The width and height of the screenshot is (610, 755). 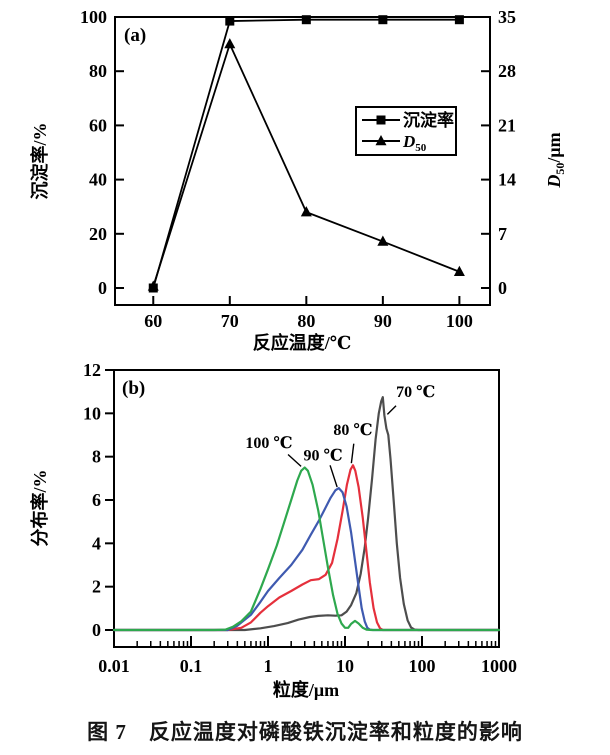 What do you see at coordinates (555, 160) in the screenshot?
I see `y-right-axis-title: D50/μm` at bounding box center [555, 160].